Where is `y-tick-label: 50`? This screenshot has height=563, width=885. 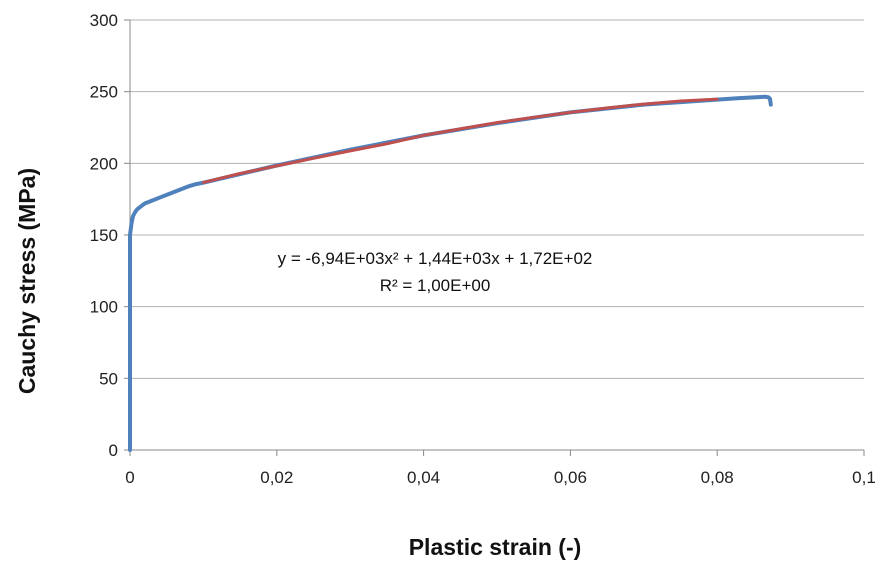
y-tick-label: 50 is located at coordinates (108, 378).